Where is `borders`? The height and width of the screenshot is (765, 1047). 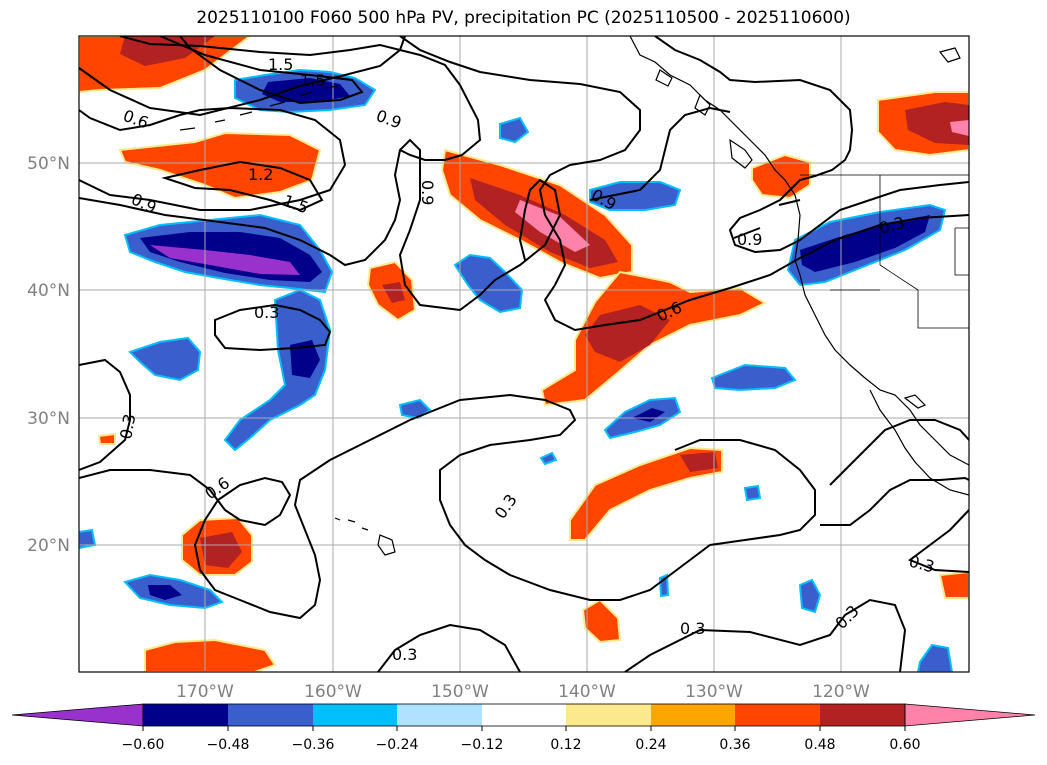 borders is located at coordinates (884, 251).